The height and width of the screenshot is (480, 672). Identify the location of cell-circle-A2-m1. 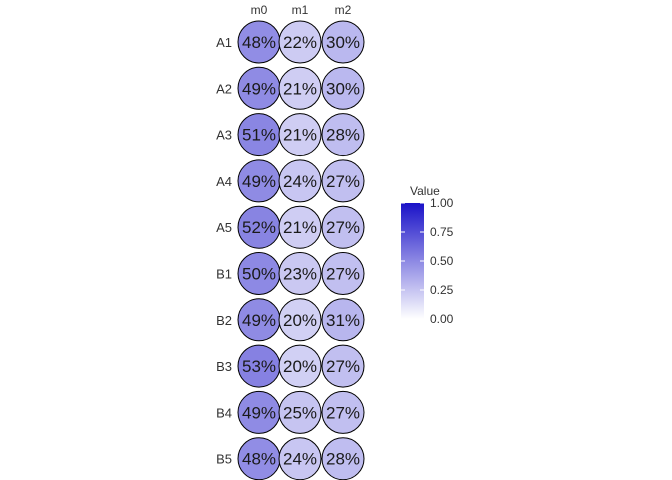
(300, 88).